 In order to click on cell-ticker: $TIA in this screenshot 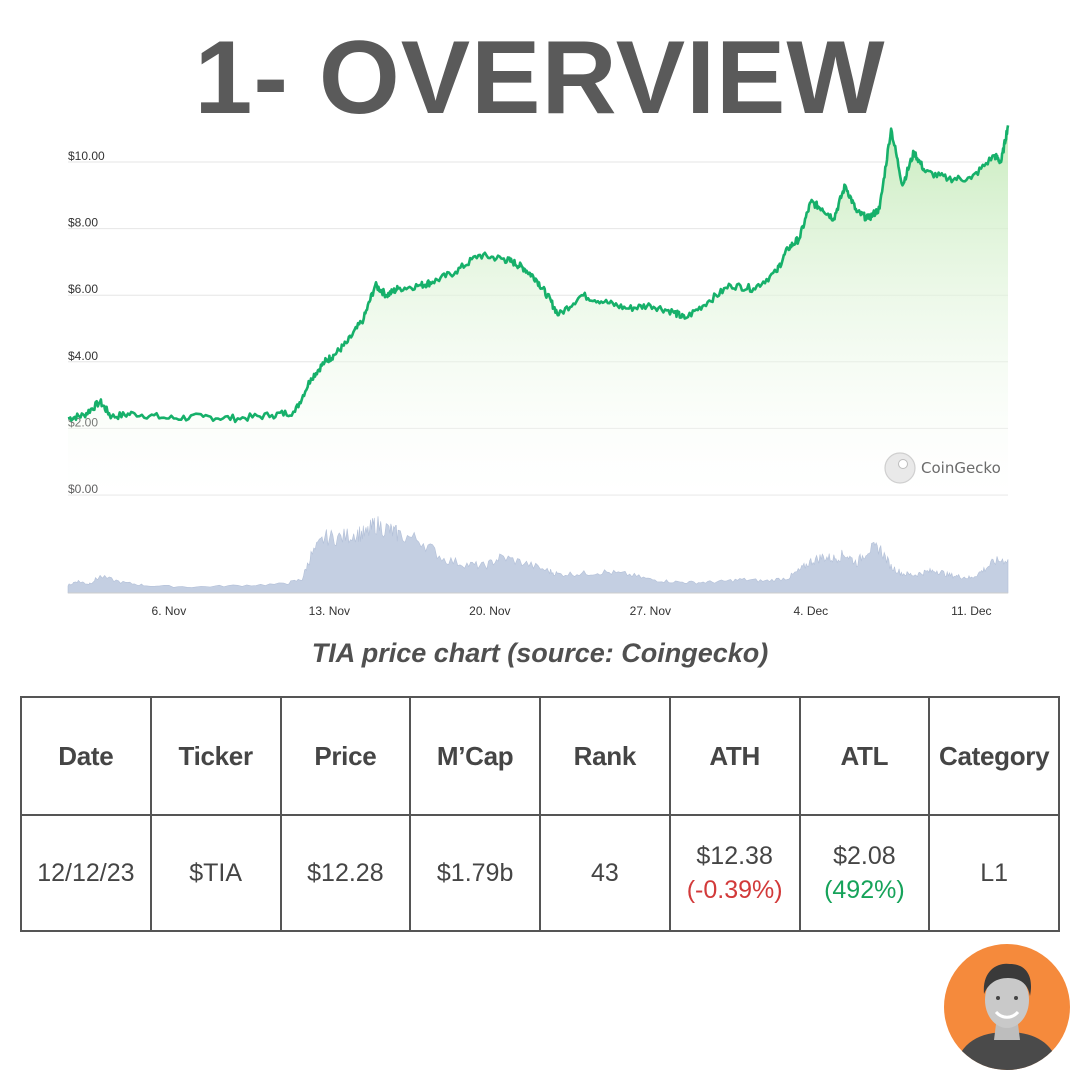, I will do `click(215, 873)`.